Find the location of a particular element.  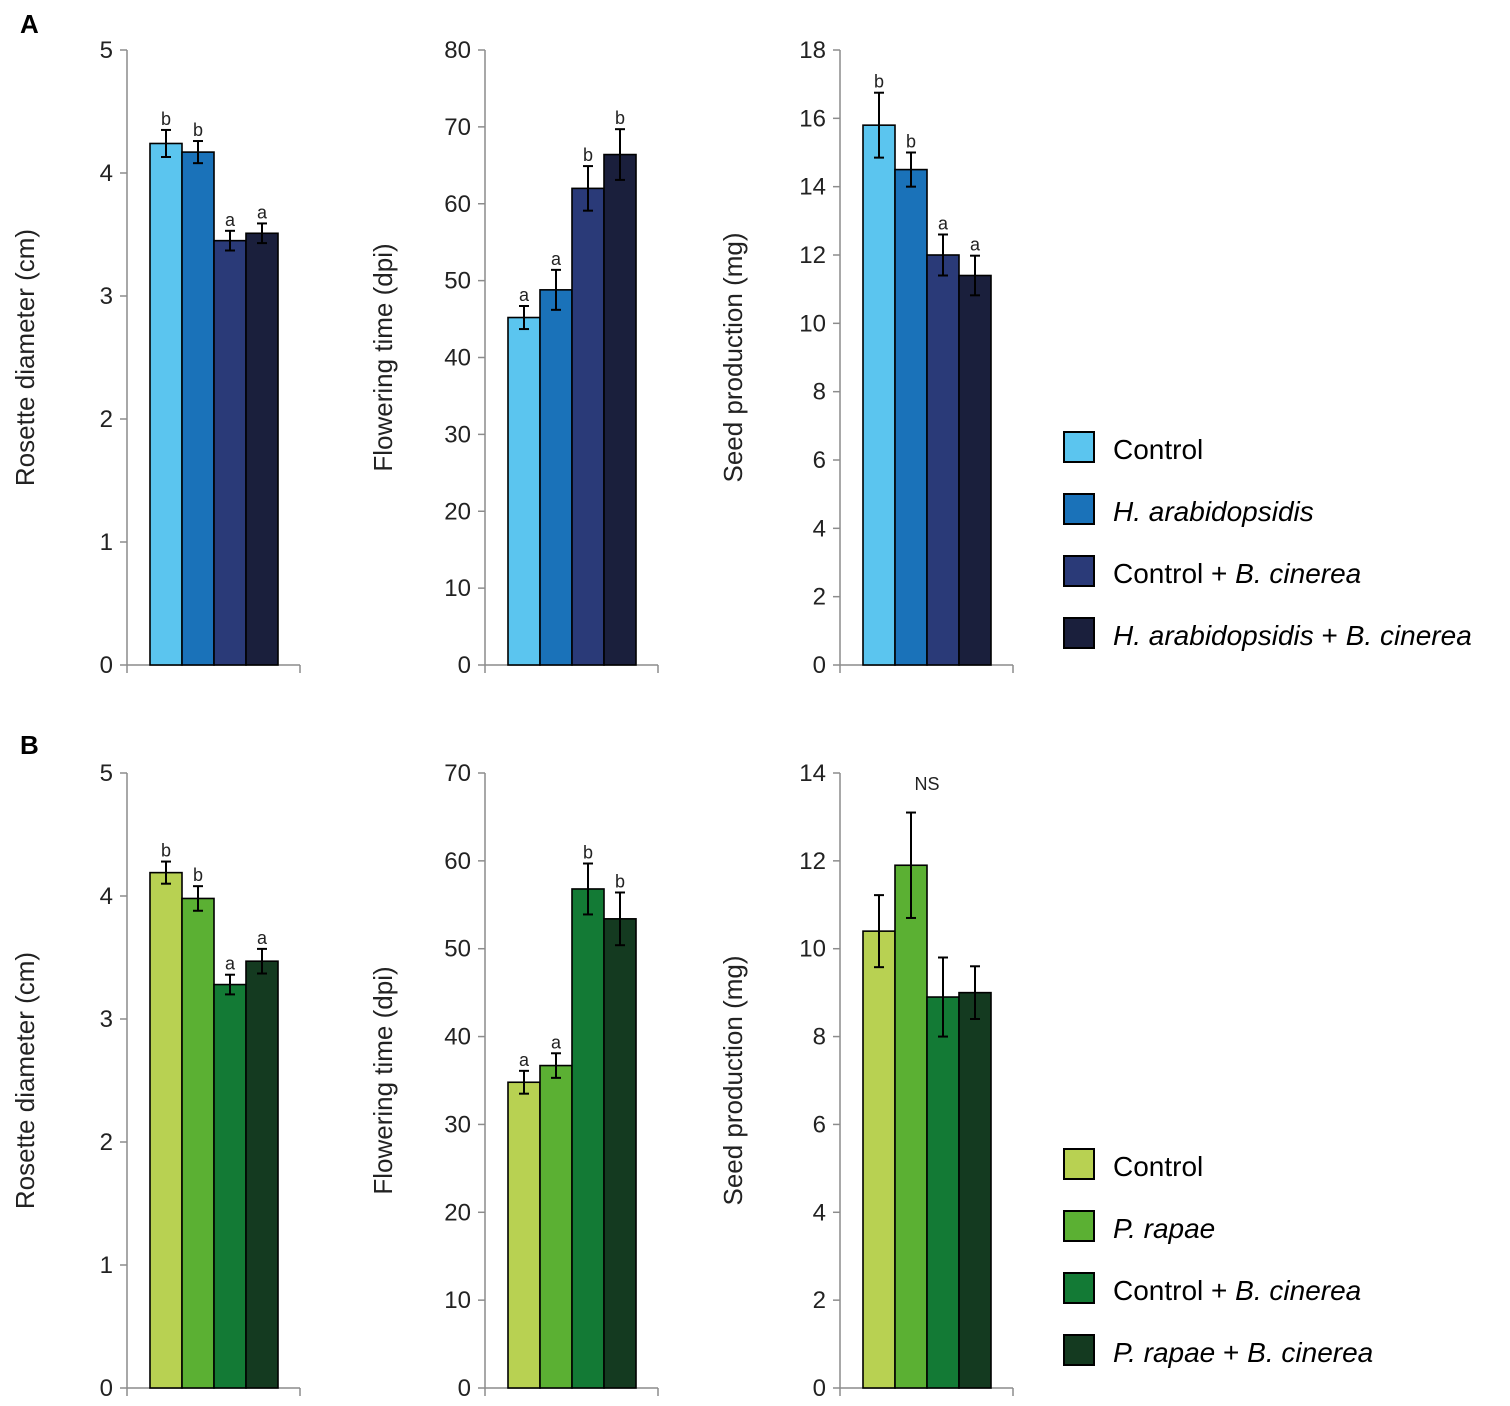

y-tick-label: 10 is located at coordinates (812, 949).